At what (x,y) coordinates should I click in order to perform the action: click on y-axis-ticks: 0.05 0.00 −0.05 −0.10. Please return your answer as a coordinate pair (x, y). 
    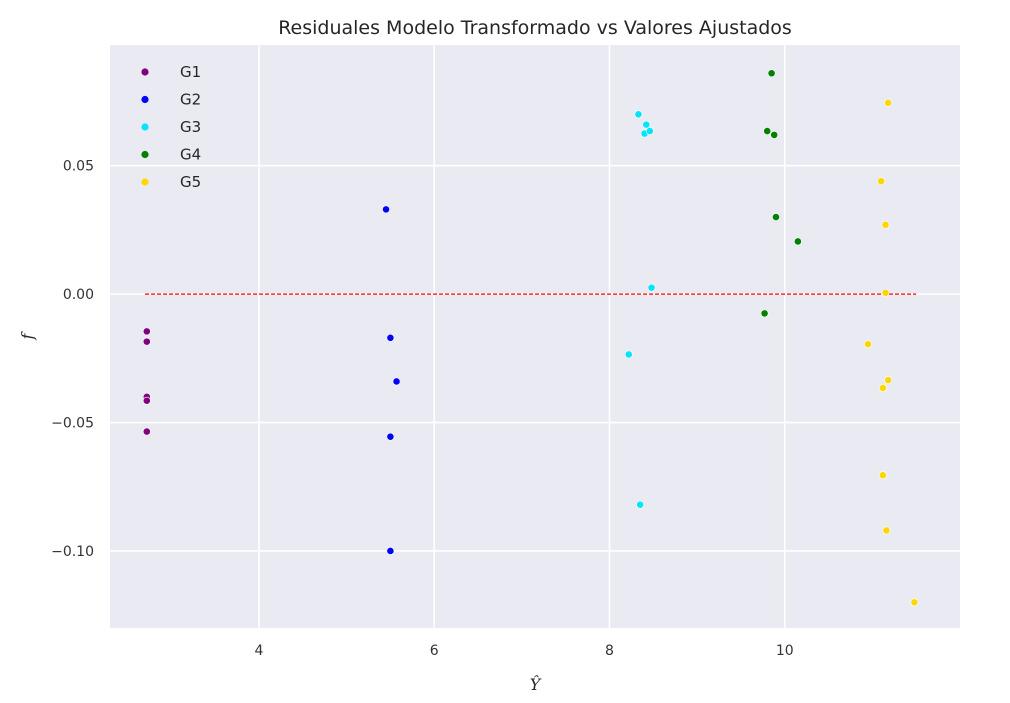
    Looking at the image, I should click on (72, 359).